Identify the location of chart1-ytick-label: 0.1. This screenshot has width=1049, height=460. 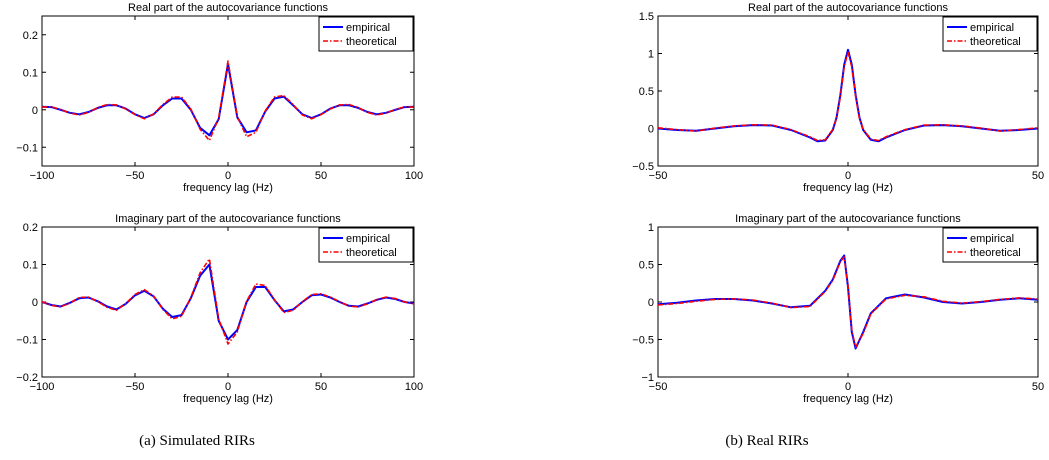
(30, 73).